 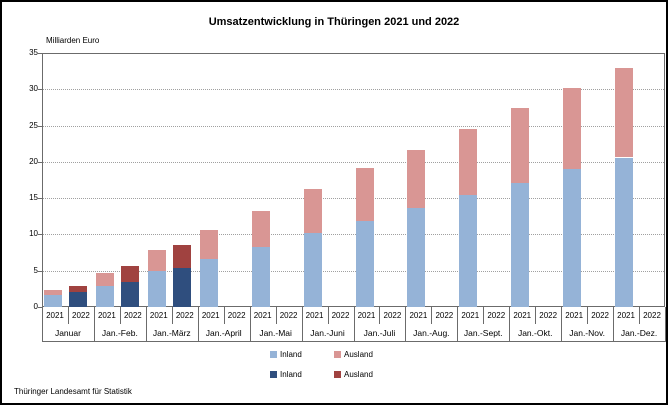 I want to click on y-axis-label-10: 10, so click(x=33, y=234).